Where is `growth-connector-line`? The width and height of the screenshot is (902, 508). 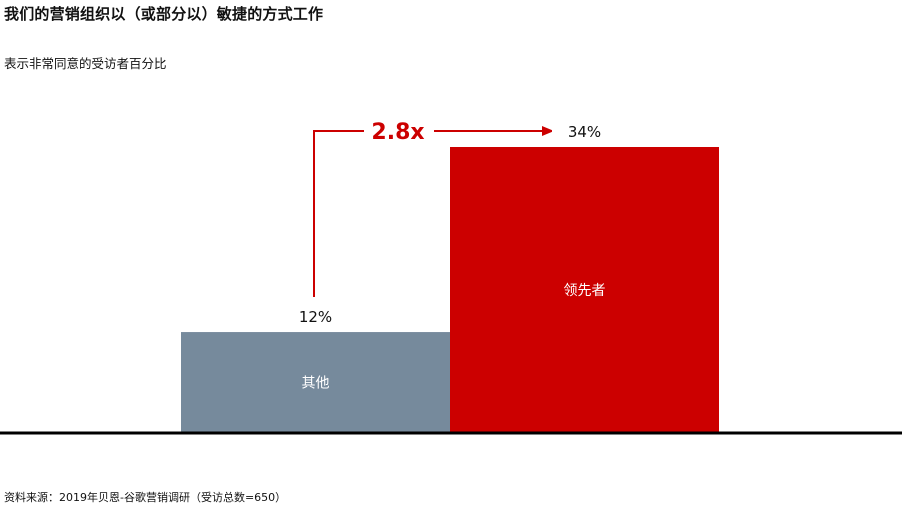
growth-connector-line is located at coordinates (338, 214).